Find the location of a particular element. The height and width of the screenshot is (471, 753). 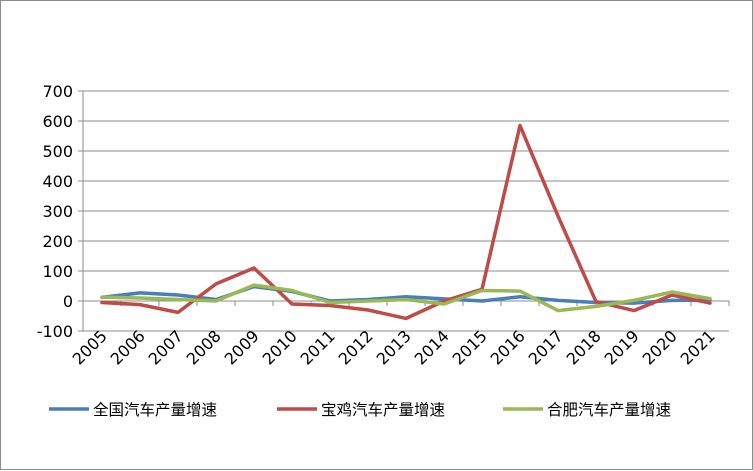

legend-label: 合肥汽车产量增速 is located at coordinates (609, 410).